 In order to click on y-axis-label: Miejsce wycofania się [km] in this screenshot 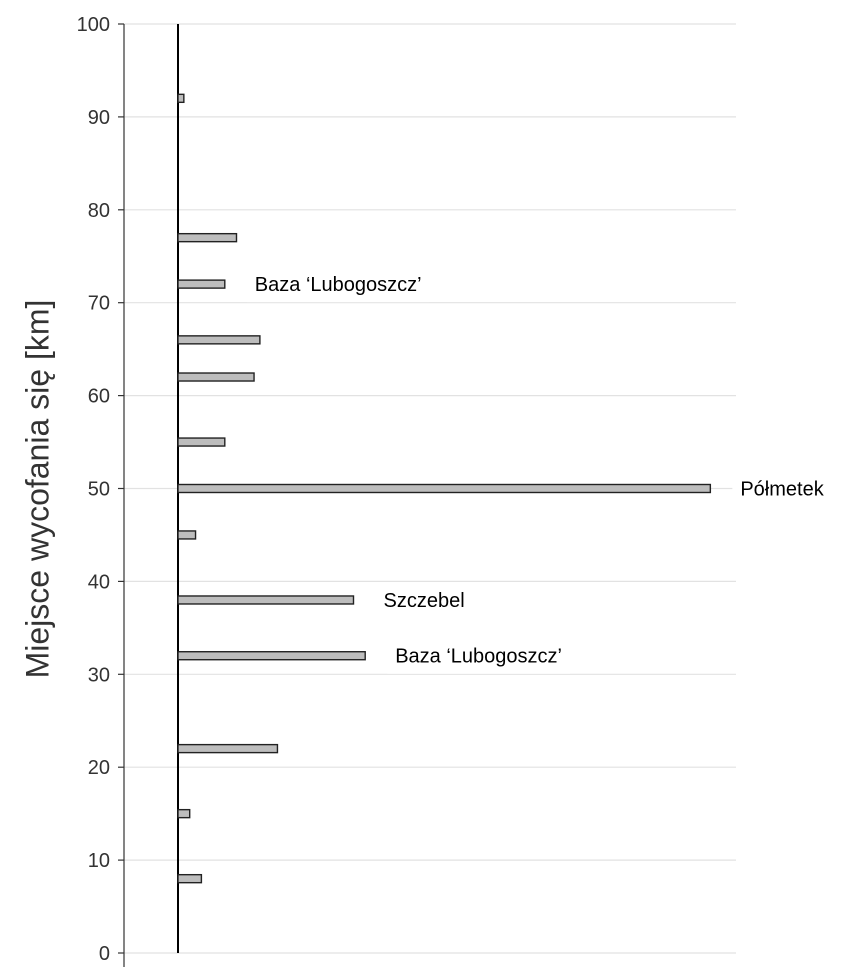, I will do `click(37, 489)`.